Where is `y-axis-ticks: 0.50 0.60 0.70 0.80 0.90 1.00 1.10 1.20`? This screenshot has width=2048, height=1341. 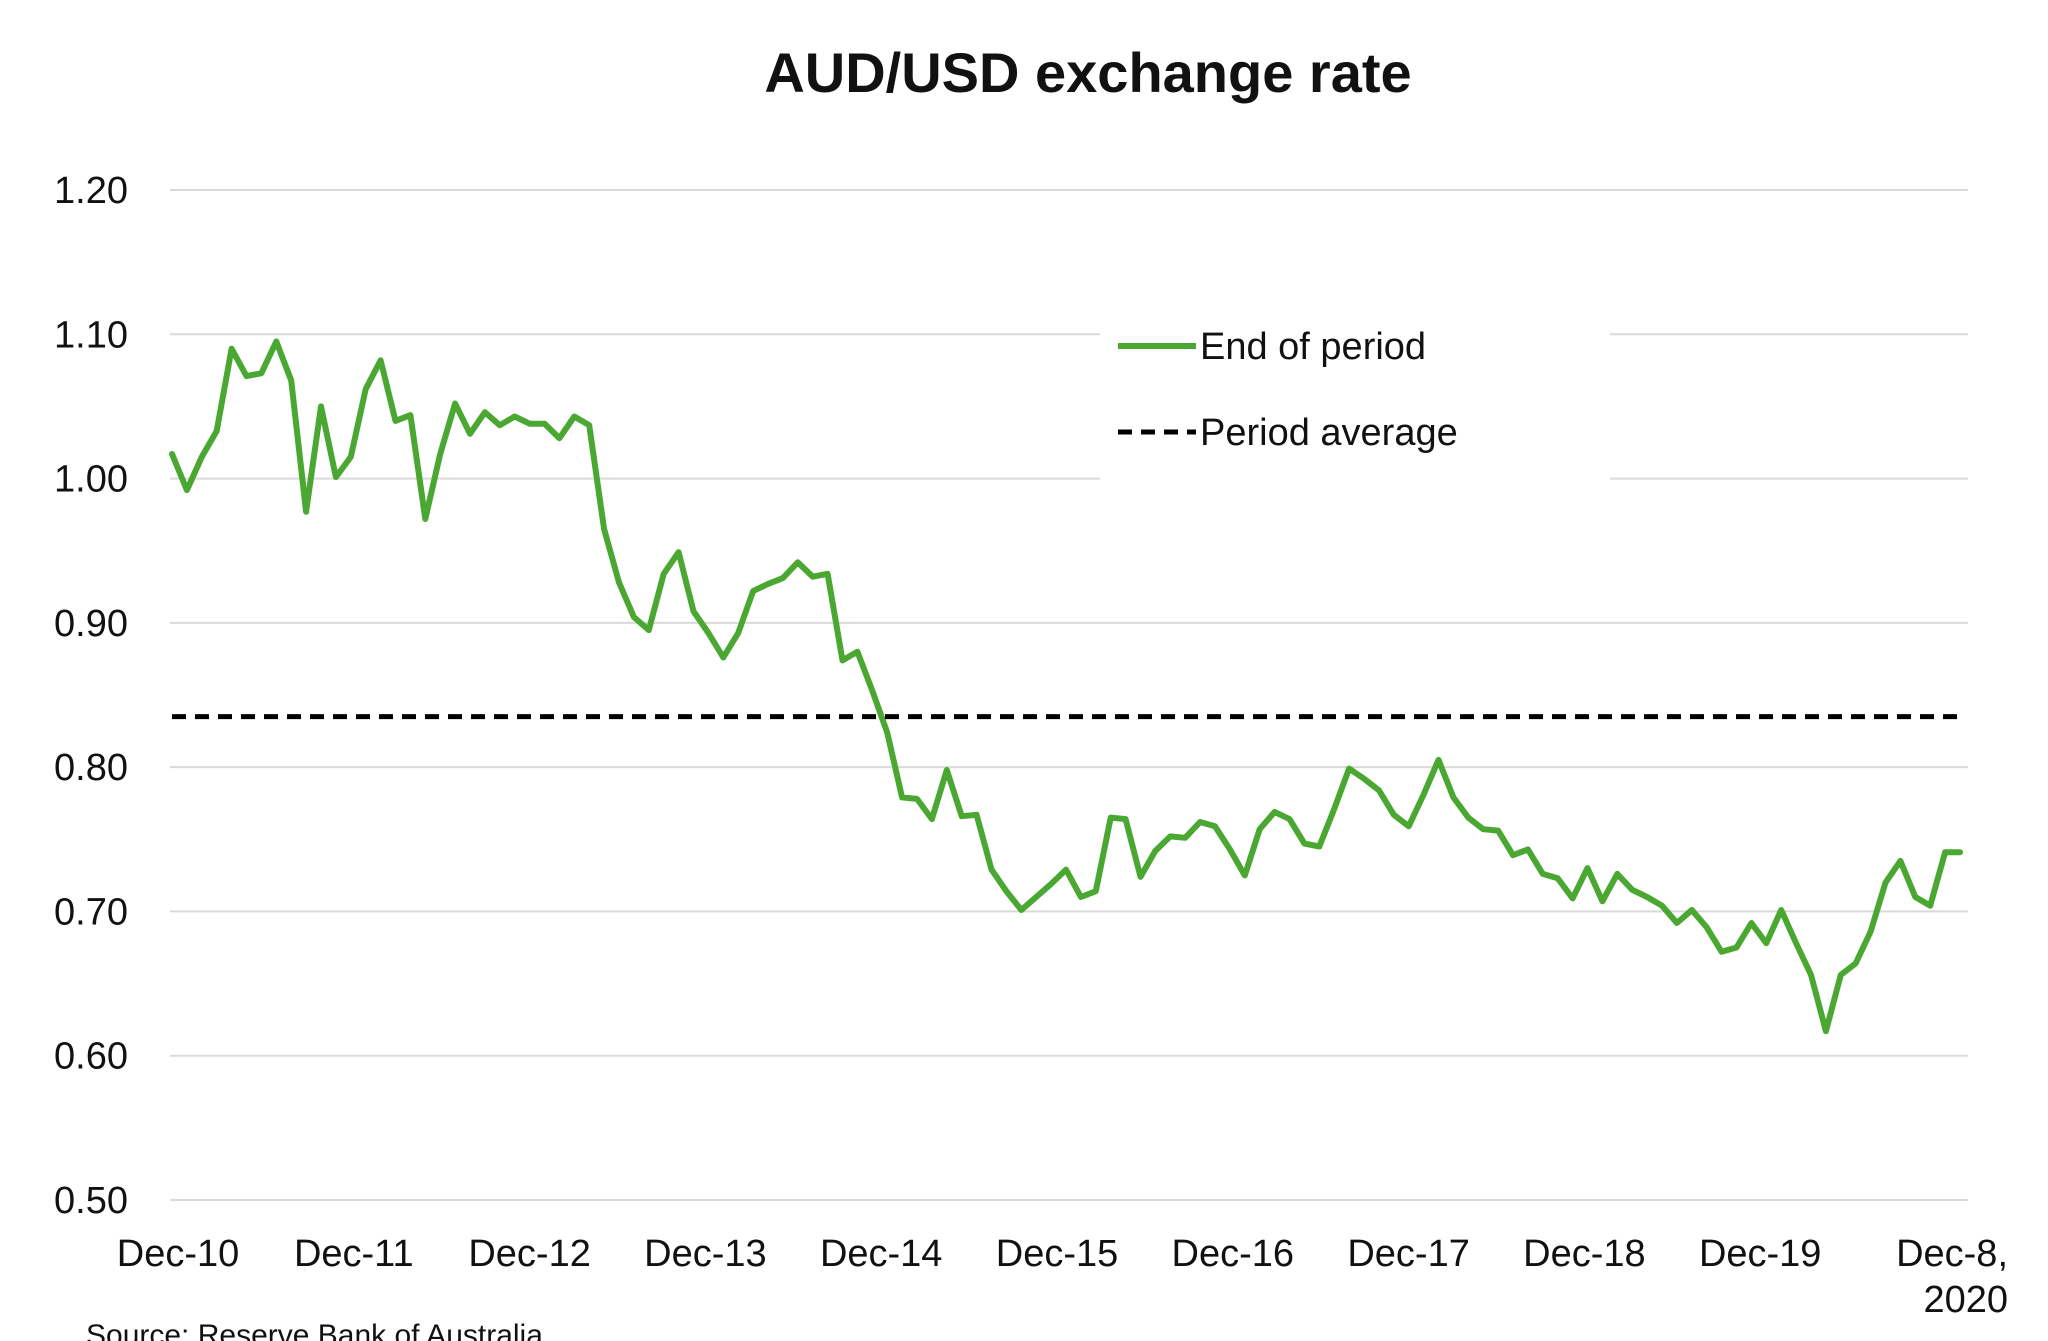 y-axis-ticks: 0.50 0.60 0.70 0.80 0.90 1.00 1.10 1.20 is located at coordinates (91, 696).